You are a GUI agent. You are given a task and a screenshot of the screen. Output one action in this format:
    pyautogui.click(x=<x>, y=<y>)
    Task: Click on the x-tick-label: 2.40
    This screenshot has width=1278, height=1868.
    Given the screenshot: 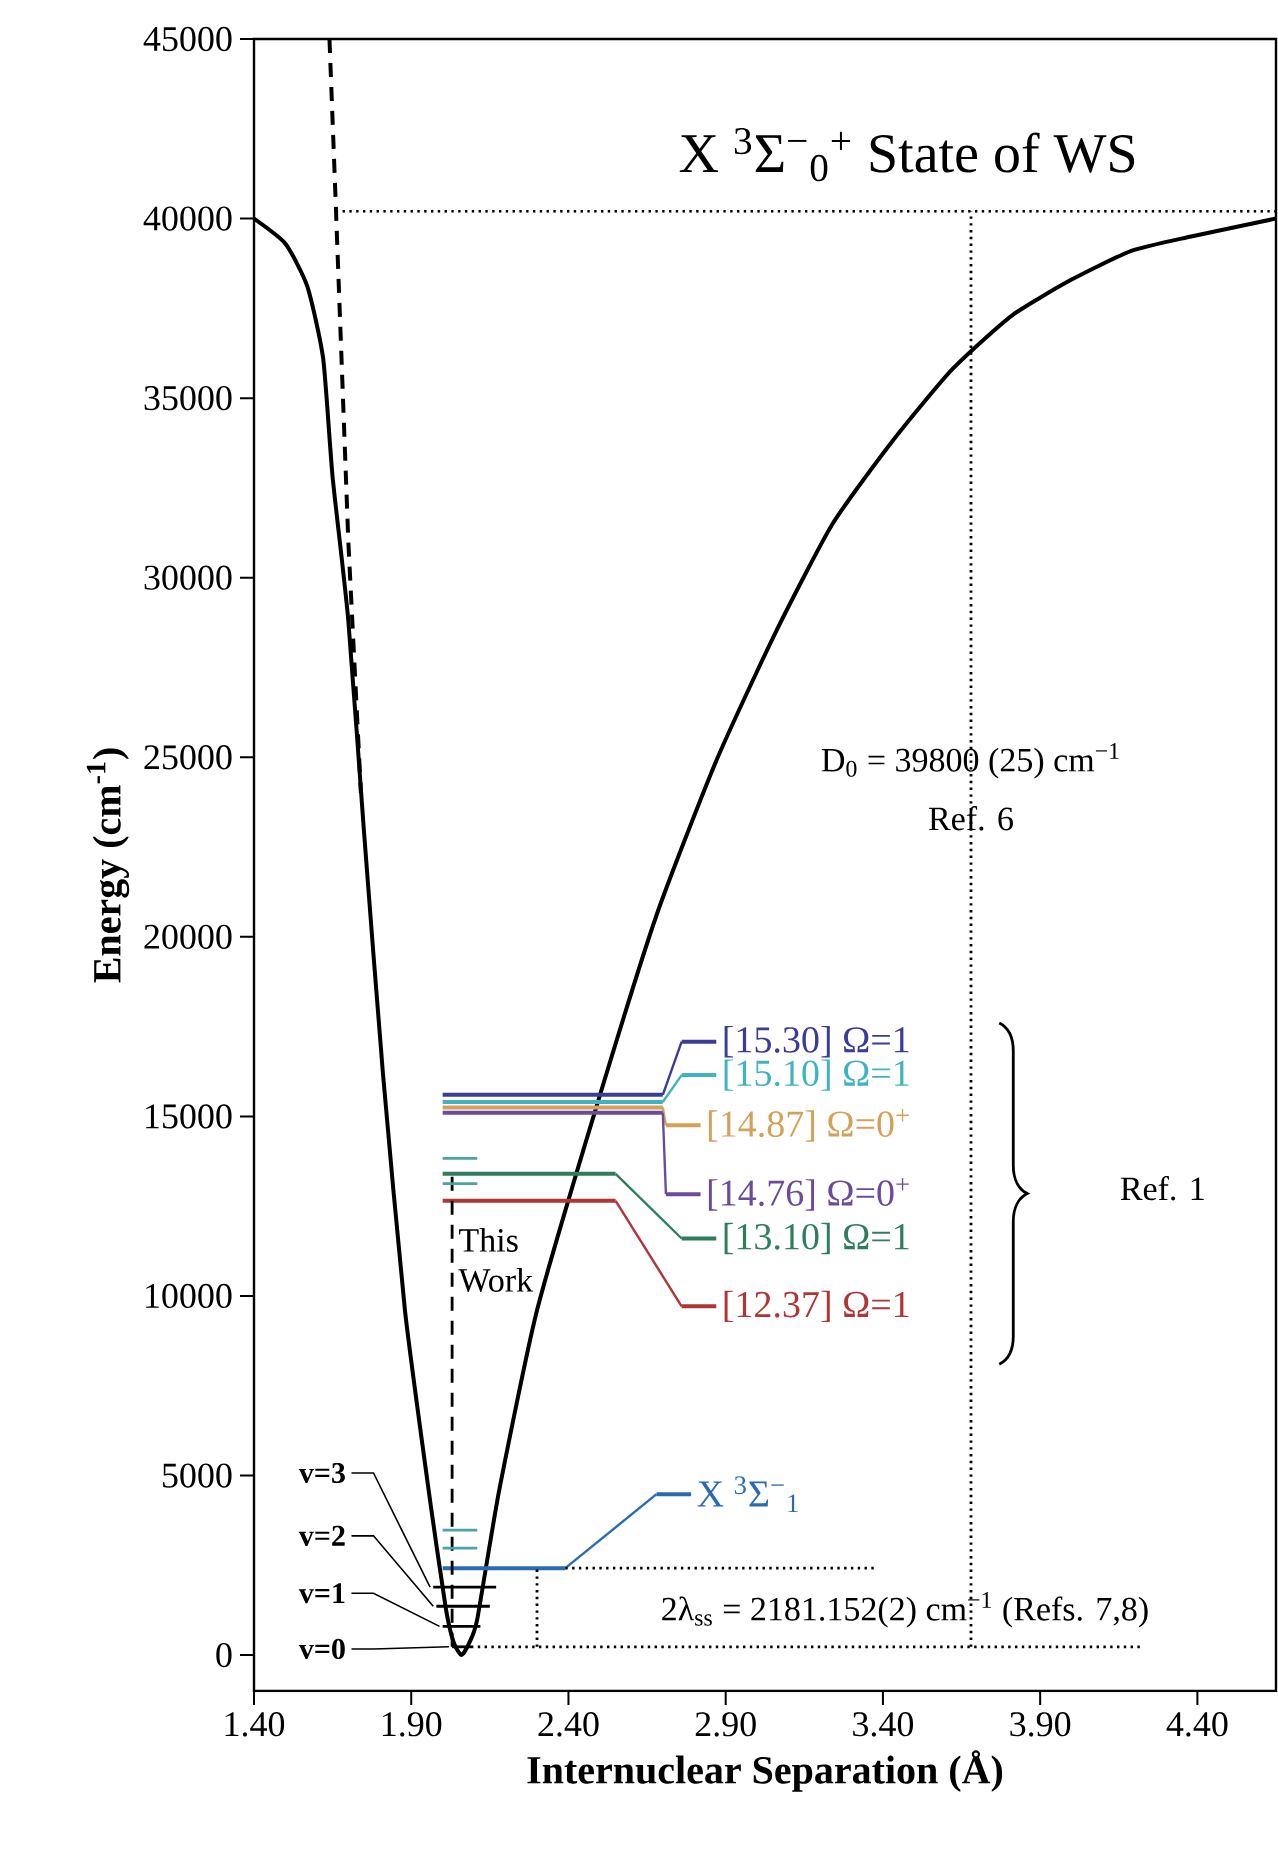 What is the action you would take?
    pyautogui.click(x=568, y=1724)
    